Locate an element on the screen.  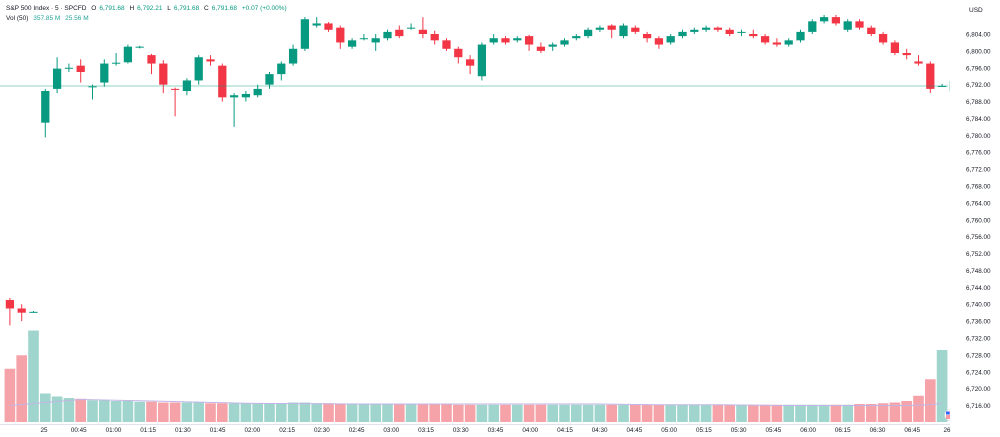
close-value: 6,791.68 is located at coordinates (224, 8).